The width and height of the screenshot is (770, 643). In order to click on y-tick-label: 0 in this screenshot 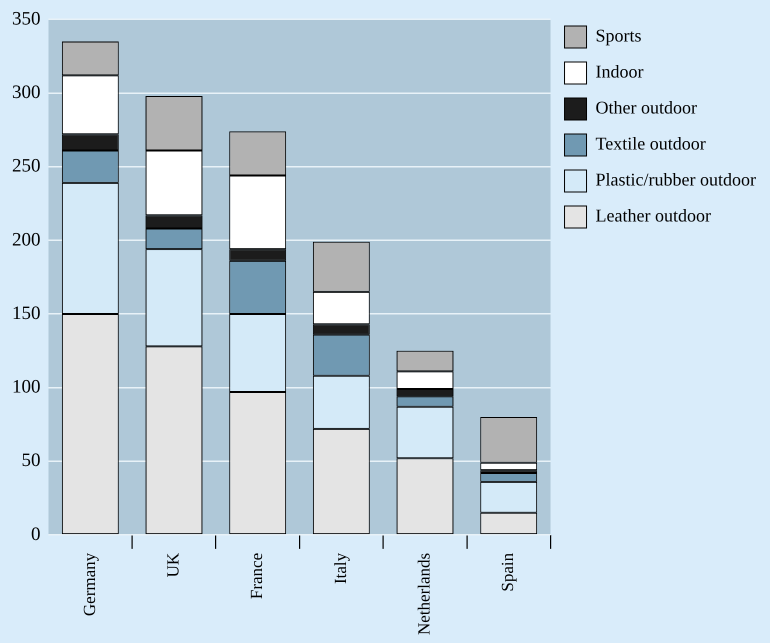, I will do `click(35, 534)`.